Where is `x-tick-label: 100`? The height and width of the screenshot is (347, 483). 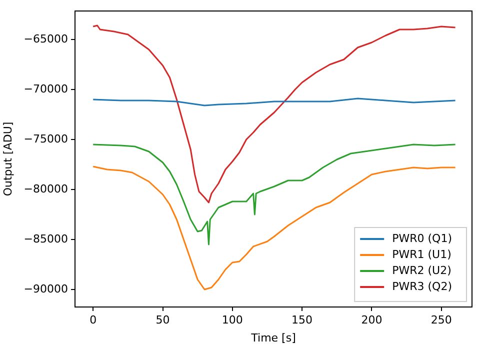 x-tick-label: 100 is located at coordinates (232, 319).